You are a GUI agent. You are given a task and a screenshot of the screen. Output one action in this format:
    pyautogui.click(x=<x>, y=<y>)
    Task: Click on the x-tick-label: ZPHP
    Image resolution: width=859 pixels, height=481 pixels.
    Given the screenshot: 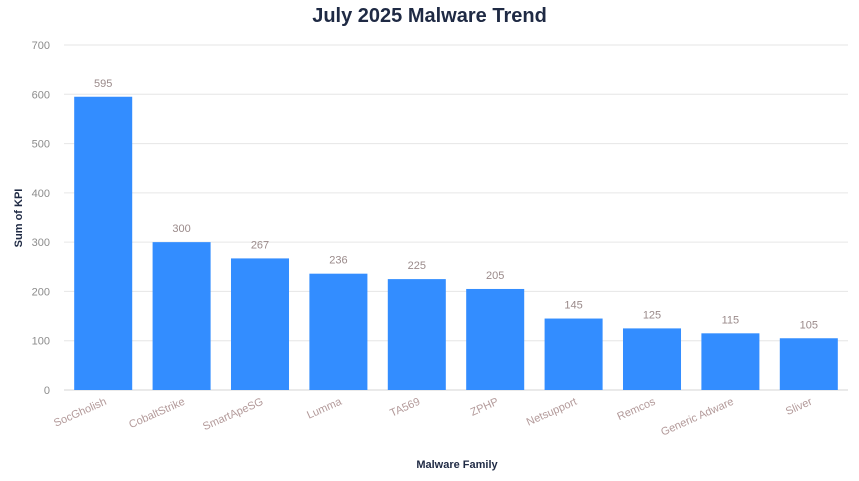 What is the action you would take?
    pyautogui.click(x=485, y=407)
    